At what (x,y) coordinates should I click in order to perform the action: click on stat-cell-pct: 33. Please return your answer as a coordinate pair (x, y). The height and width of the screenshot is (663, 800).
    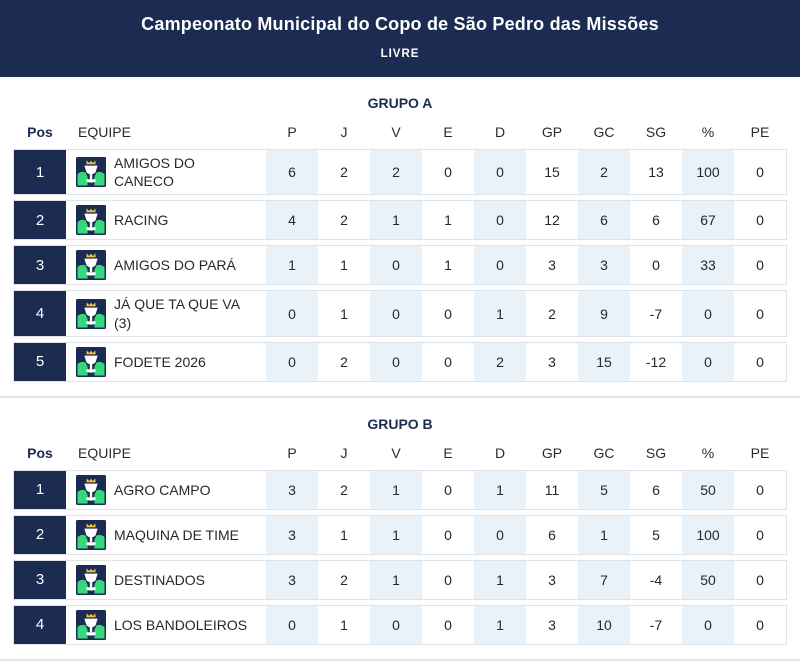
    Looking at the image, I should click on (708, 265).